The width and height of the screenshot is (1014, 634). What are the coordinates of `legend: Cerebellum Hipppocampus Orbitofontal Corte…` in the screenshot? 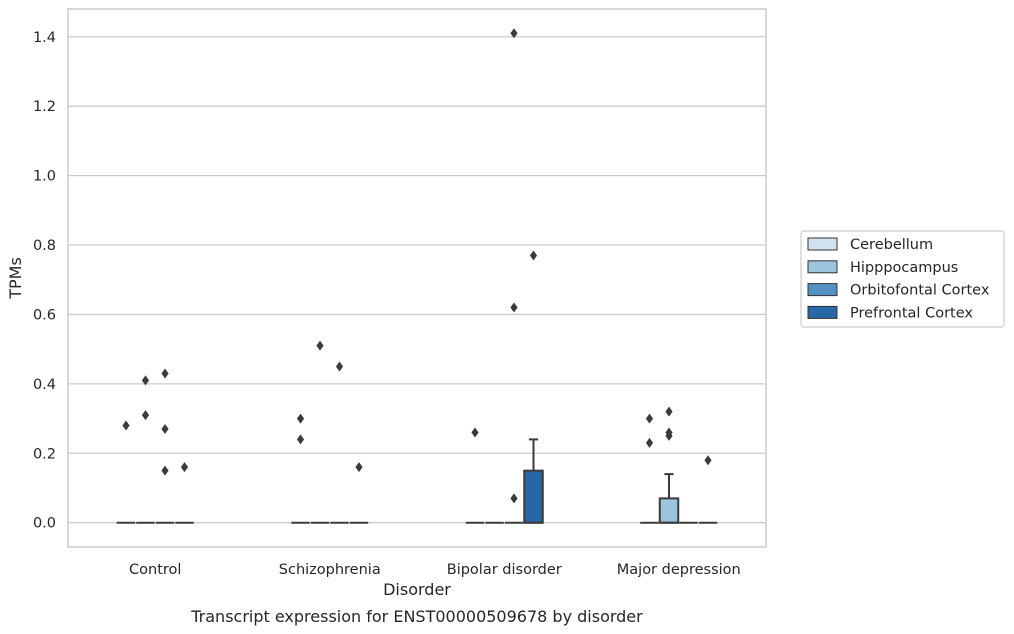 It's located at (902, 279).